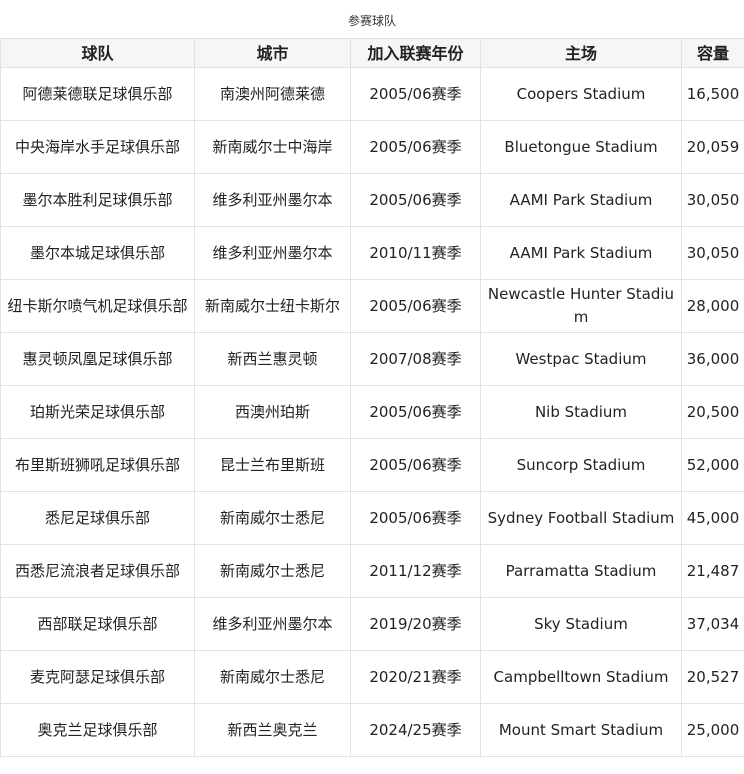 This screenshot has width=744, height=774. I want to click on cell-team: 墨尔本胜利足球俱乐部, so click(97, 200).